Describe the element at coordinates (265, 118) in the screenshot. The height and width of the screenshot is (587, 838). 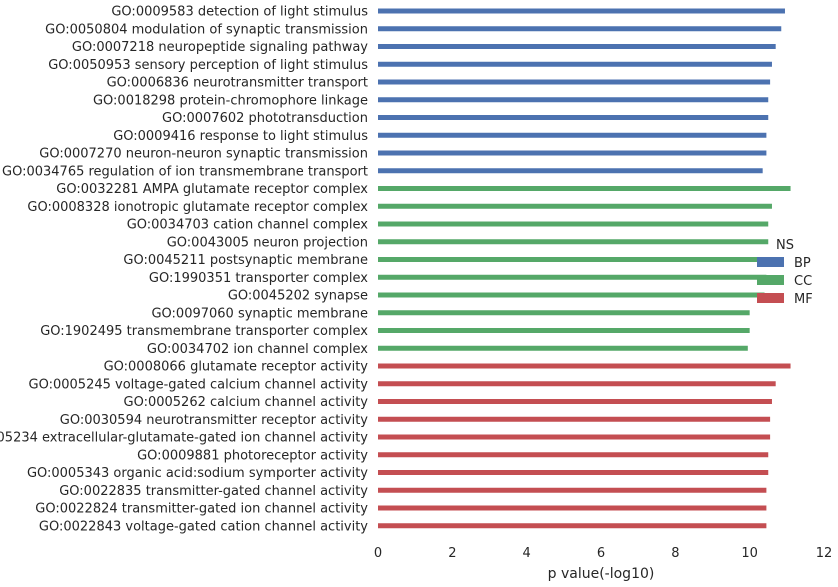
I see `category-label-6: GO:0007602 phototransduction` at that location.